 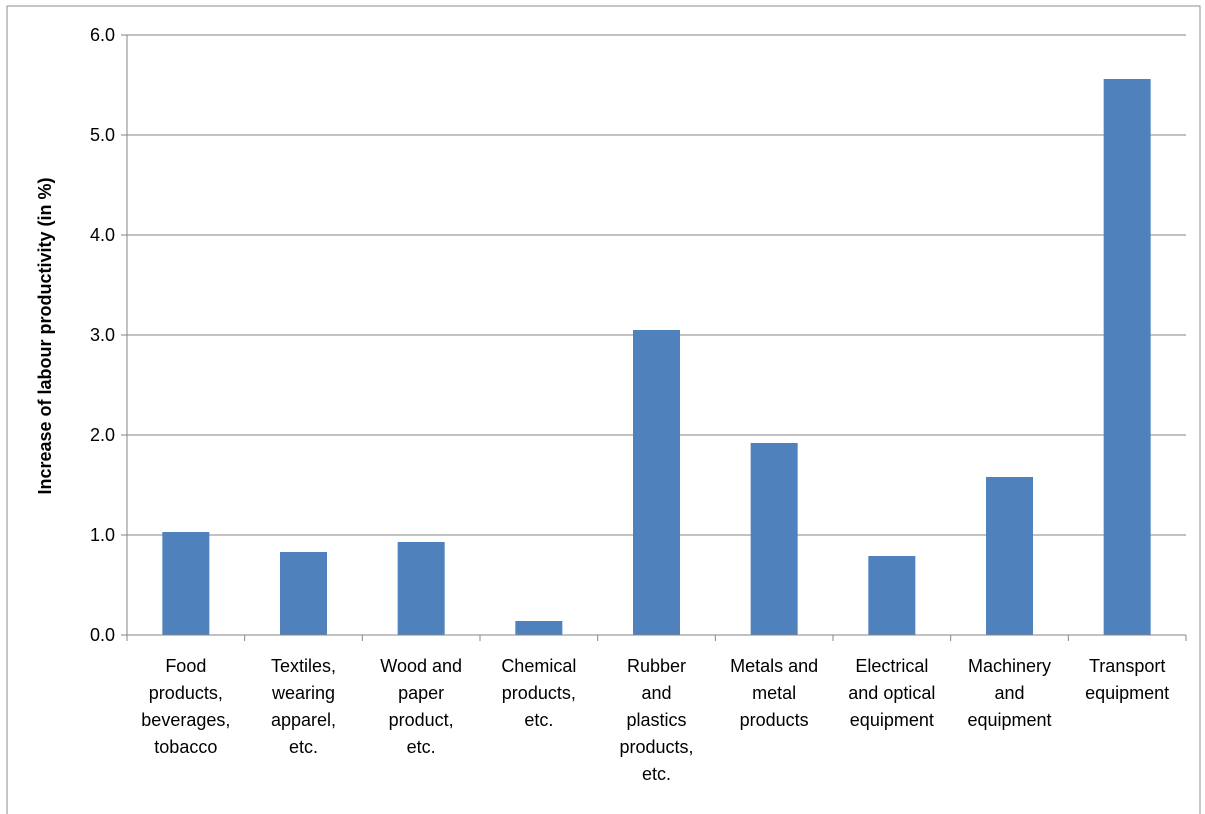 What do you see at coordinates (1127, 666) in the screenshot?
I see `x-category-label-line: Transport` at bounding box center [1127, 666].